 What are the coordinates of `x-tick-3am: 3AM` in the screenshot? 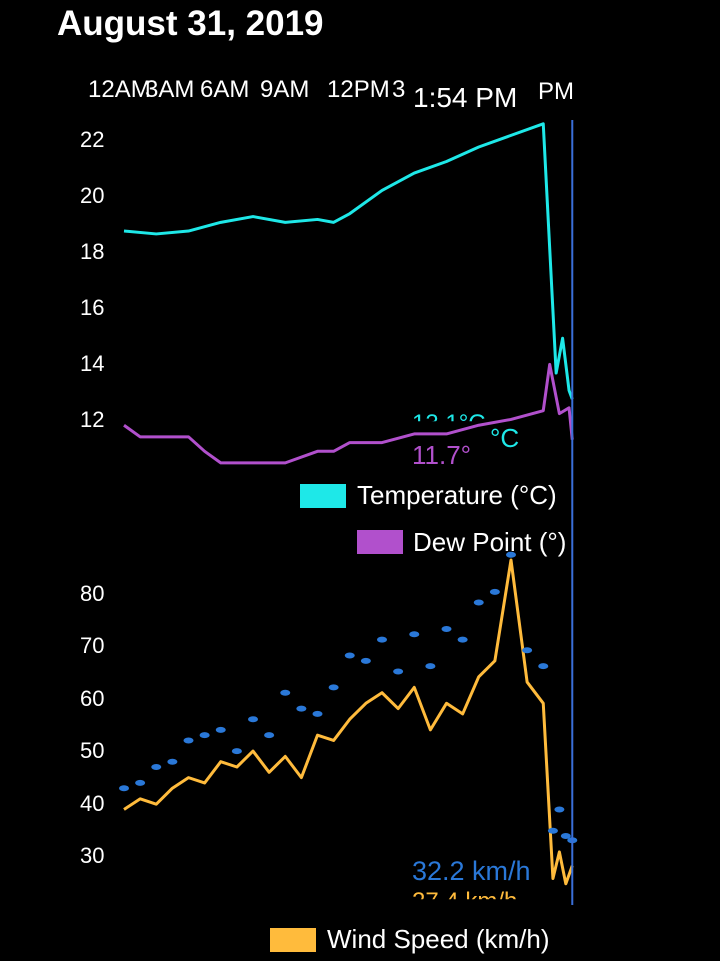 It's located at (170, 89).